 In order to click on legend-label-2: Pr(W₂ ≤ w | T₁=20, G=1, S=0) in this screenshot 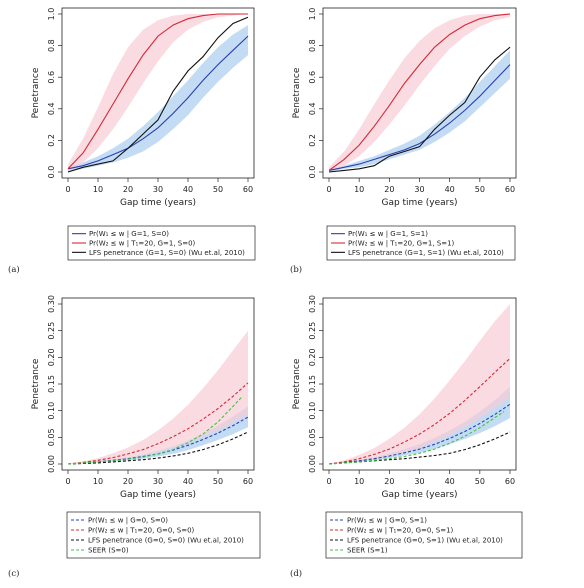, I will do `click(142, 244)`.